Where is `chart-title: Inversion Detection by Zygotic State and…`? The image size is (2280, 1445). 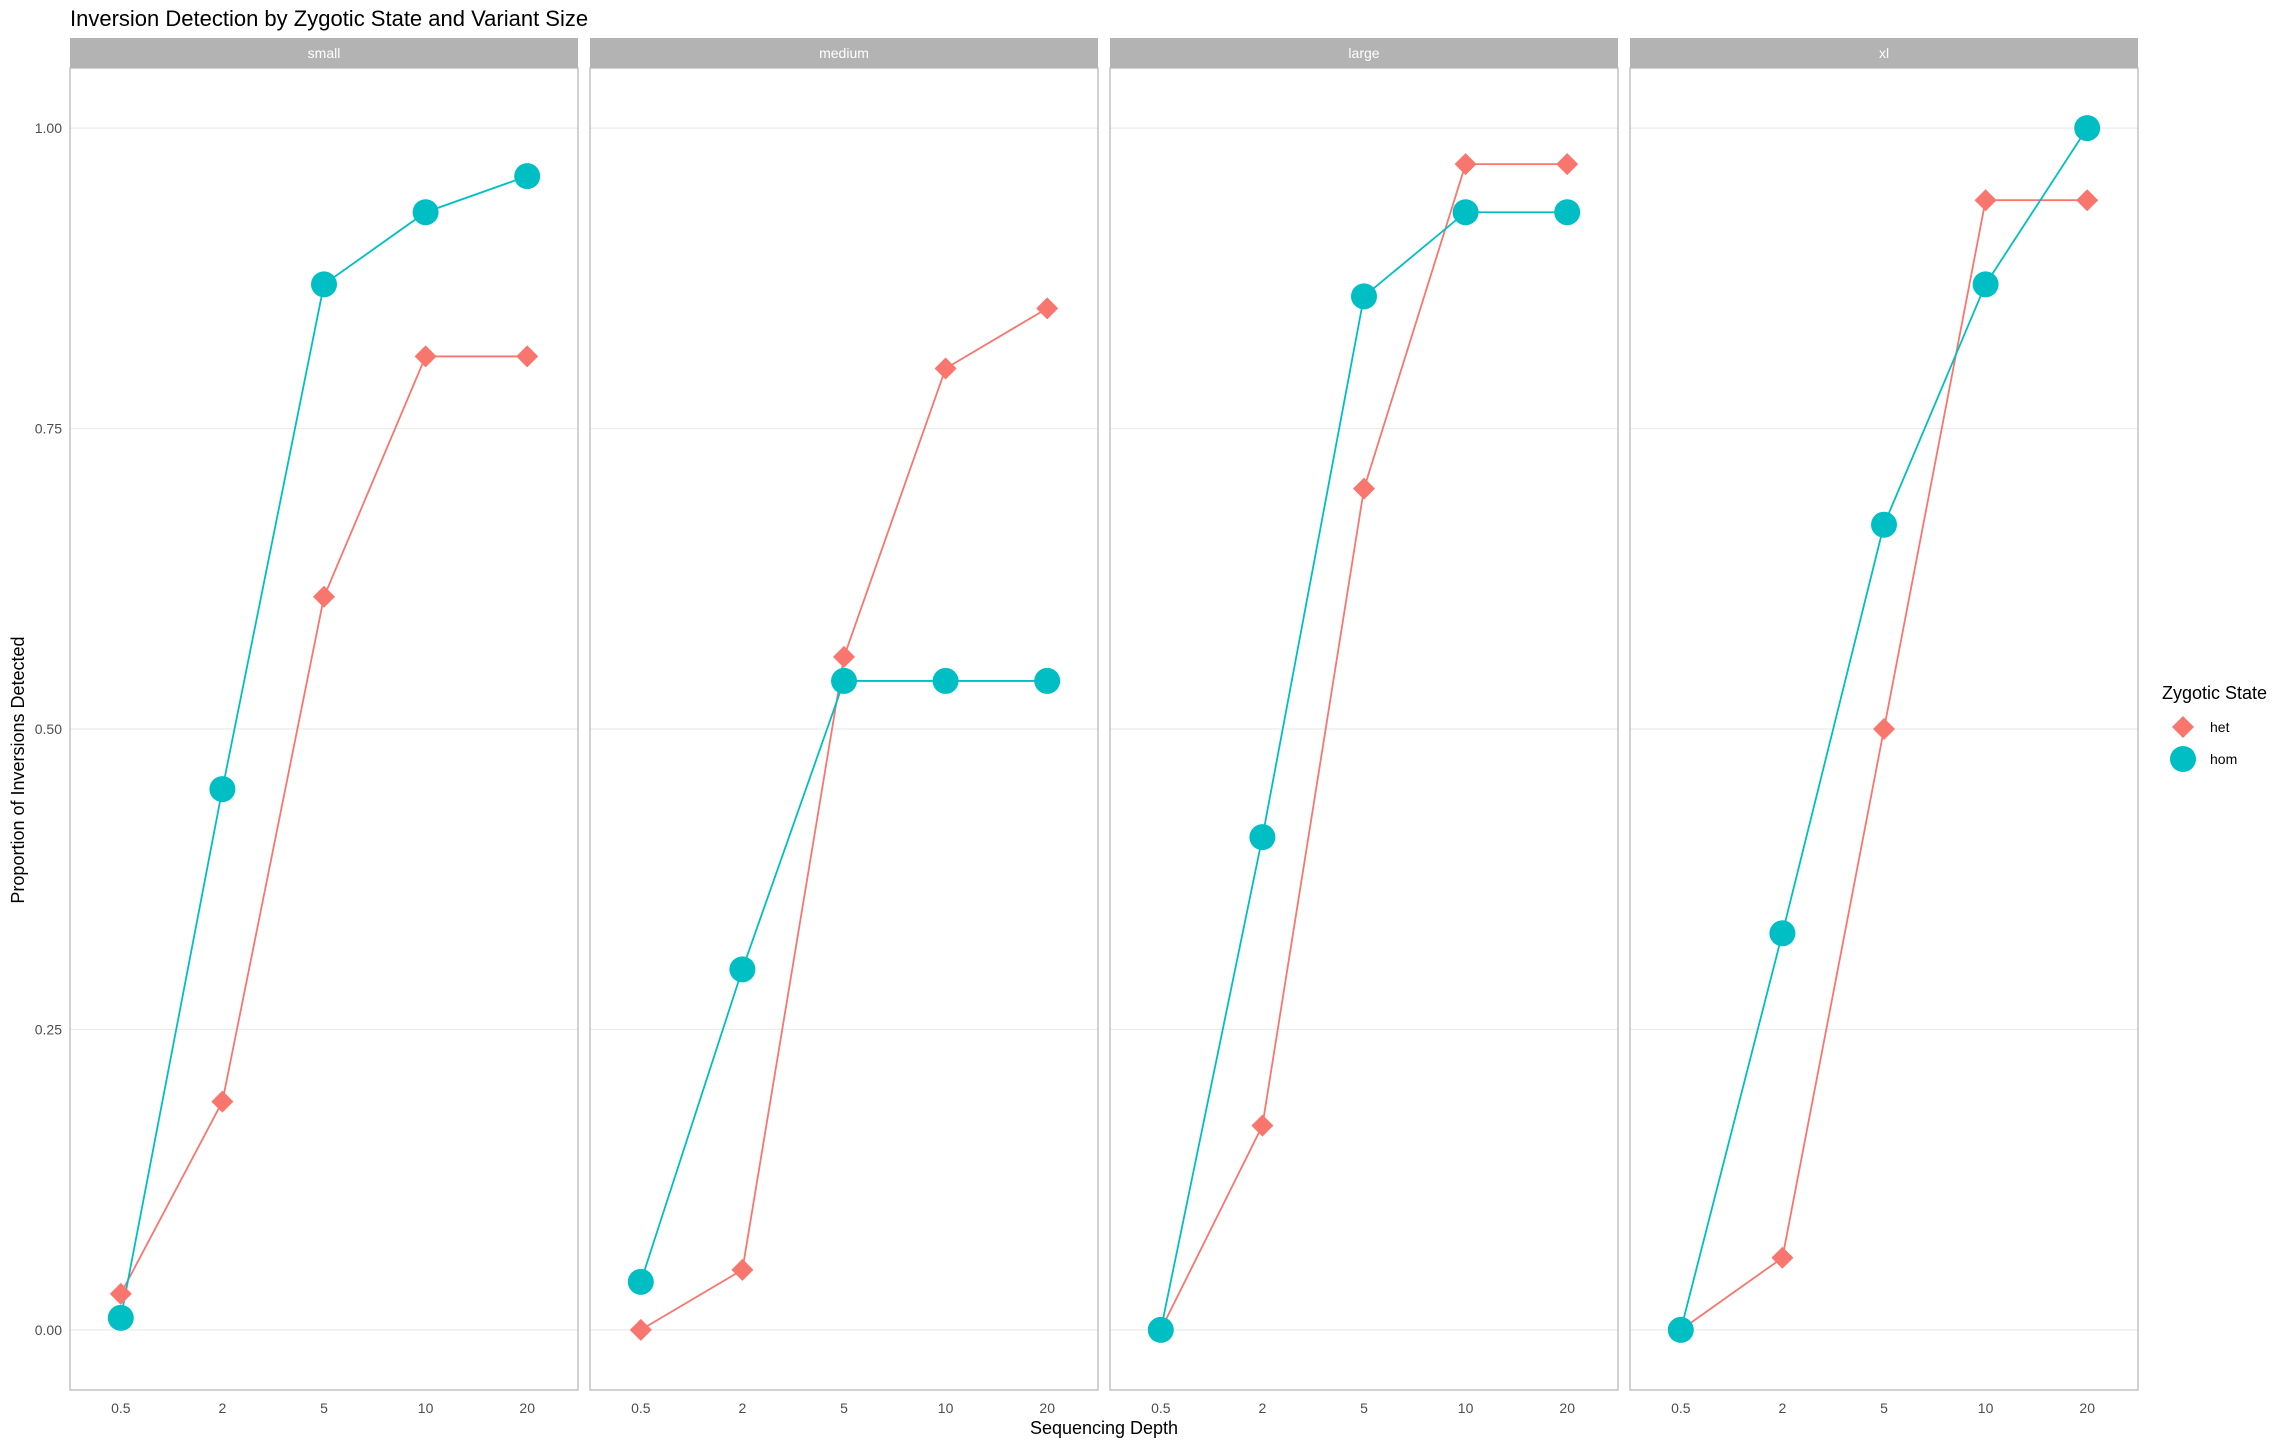 chart-title: Inversion Detection by Zygotic State and… is located at coordinates (329, 18).